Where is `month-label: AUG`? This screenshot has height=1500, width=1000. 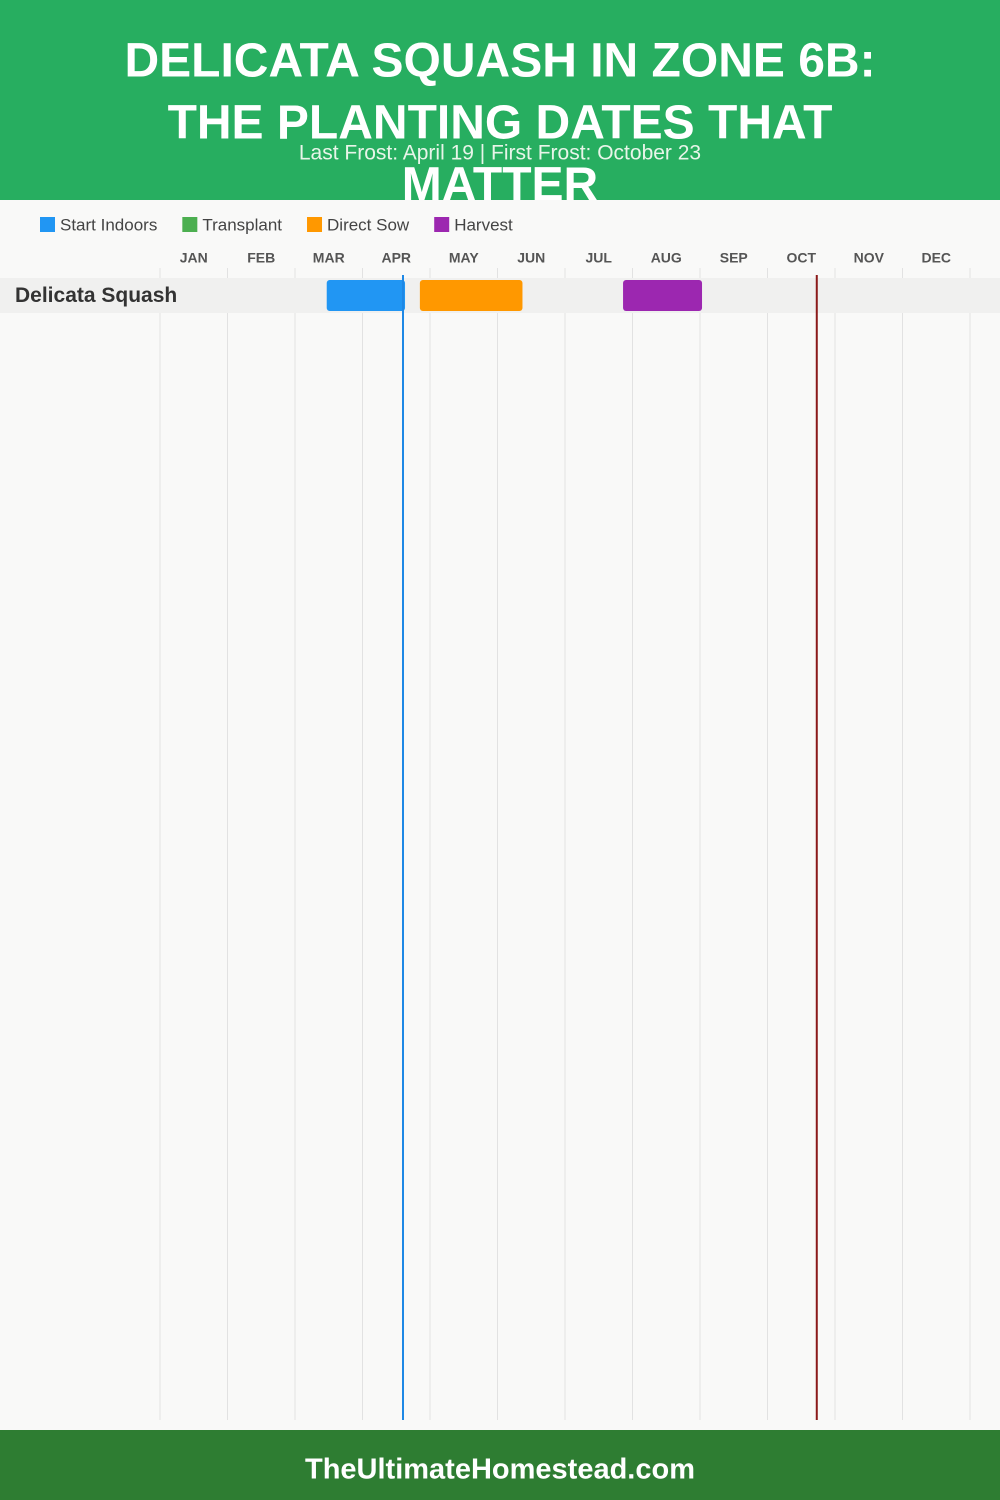 month-label: AUG is located at coordinates (666, 258).